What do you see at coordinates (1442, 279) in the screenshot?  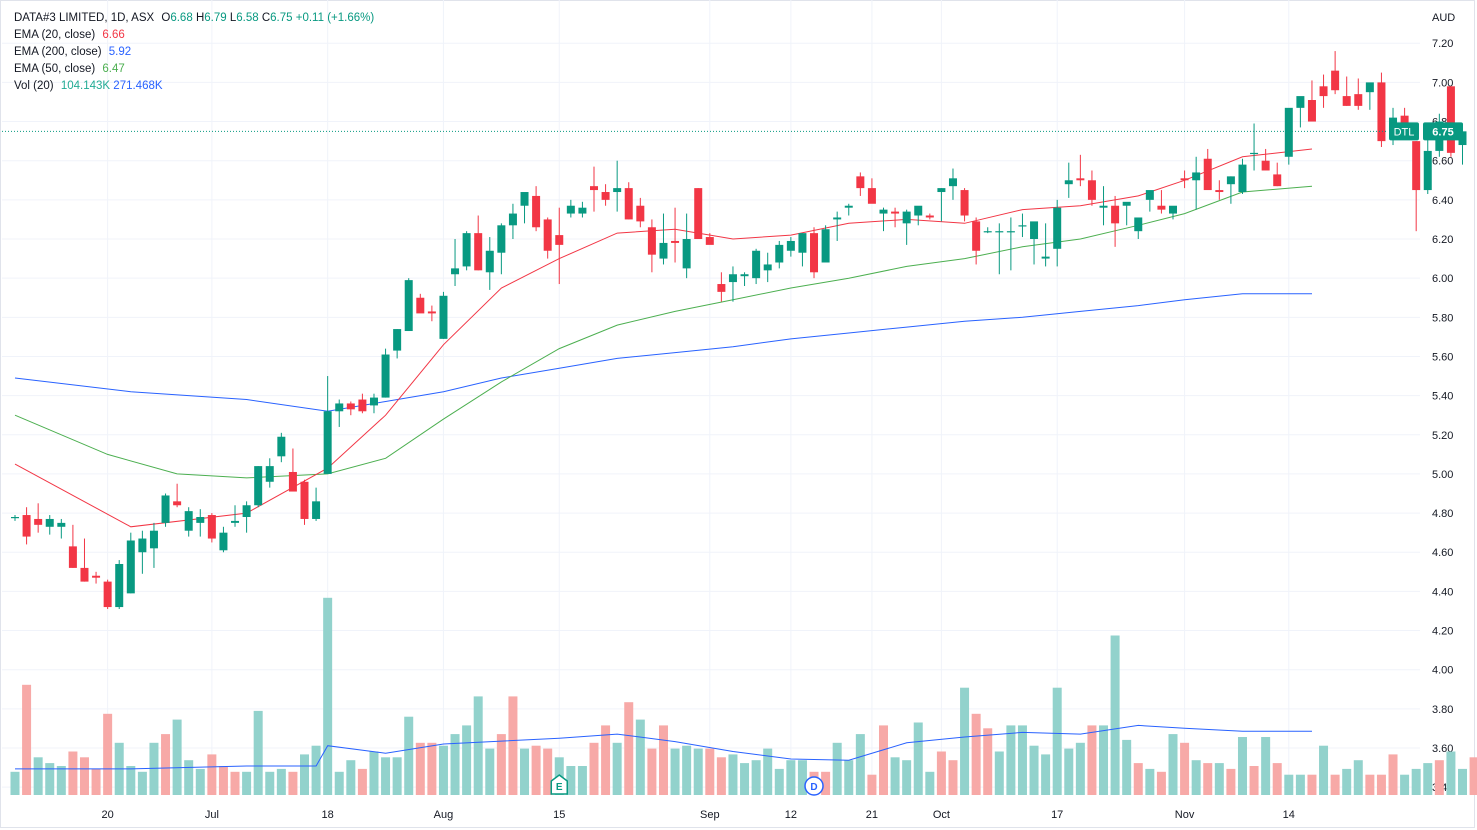 I see `y-tick-label: 6.00` at bounding box center [1442, 279].